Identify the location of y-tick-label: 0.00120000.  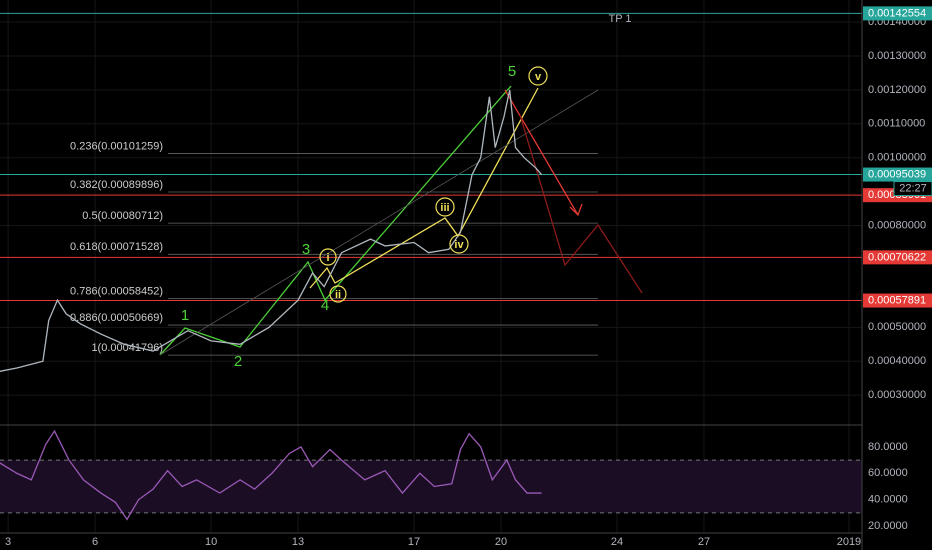
(897, 90).